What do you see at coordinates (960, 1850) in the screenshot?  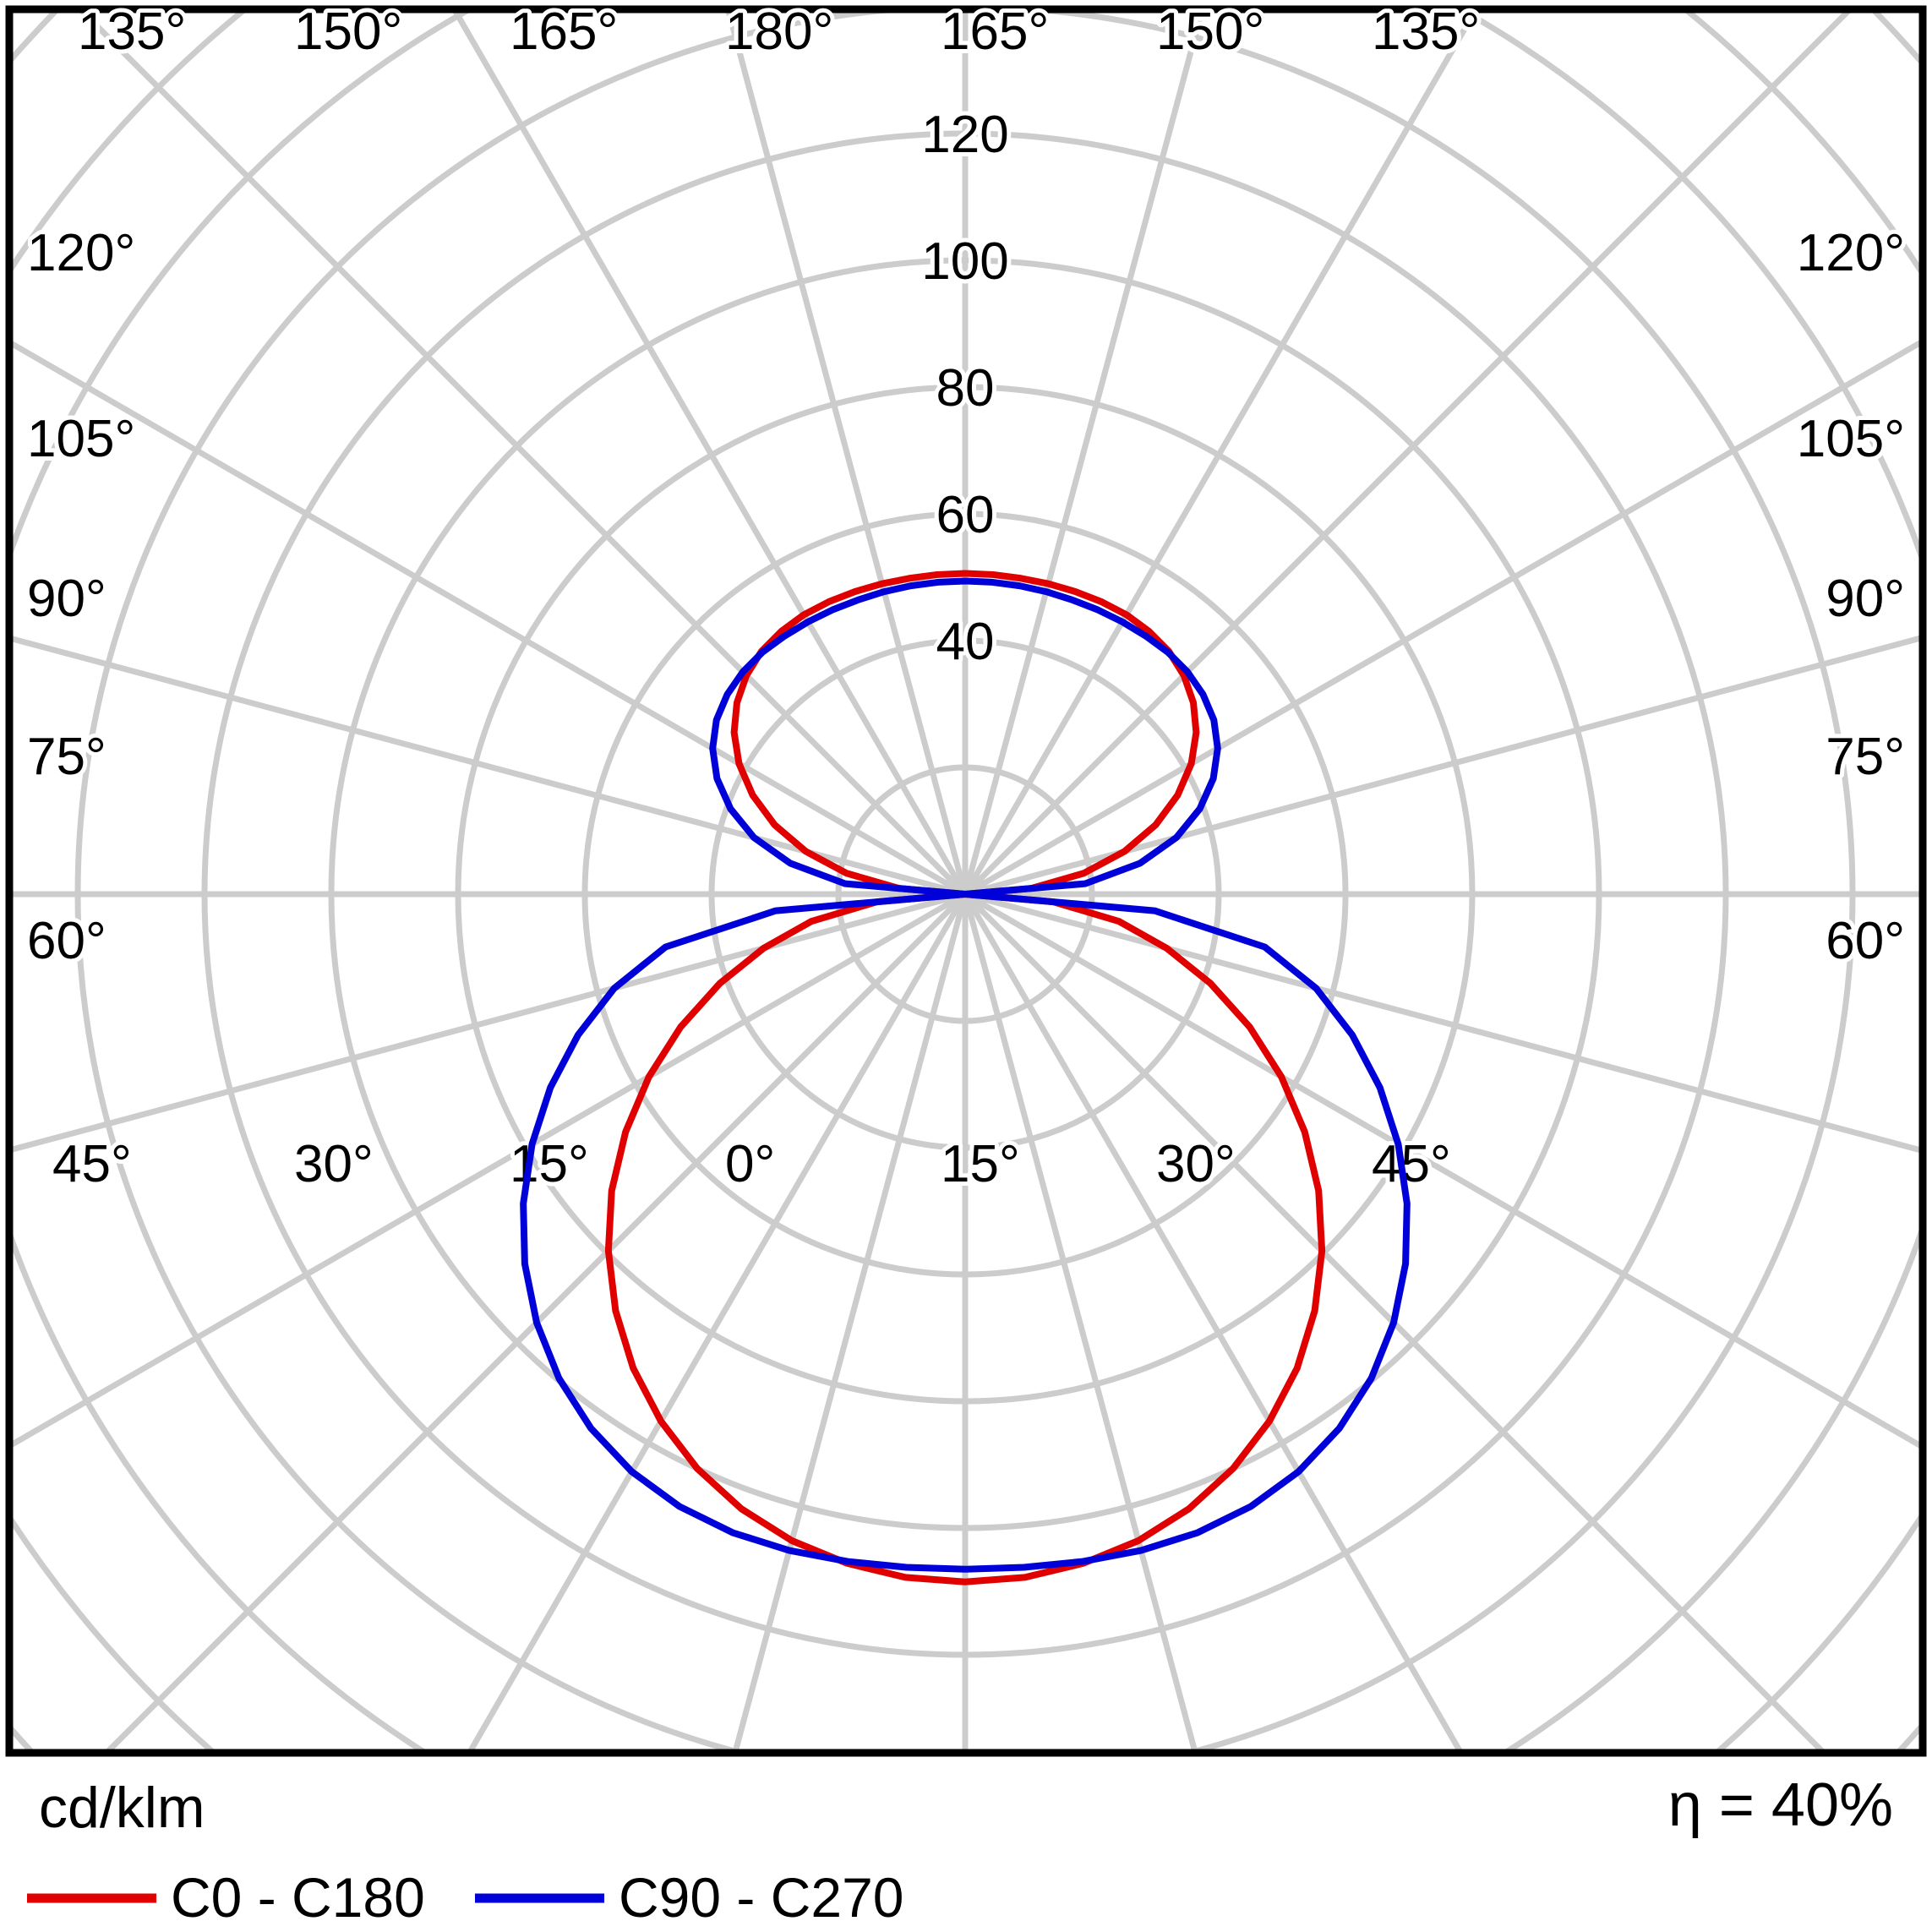 I see `chart-legend: cd/klm η = 40% C0 - C180 C90 - C270` at bounding box center [960, 1850].